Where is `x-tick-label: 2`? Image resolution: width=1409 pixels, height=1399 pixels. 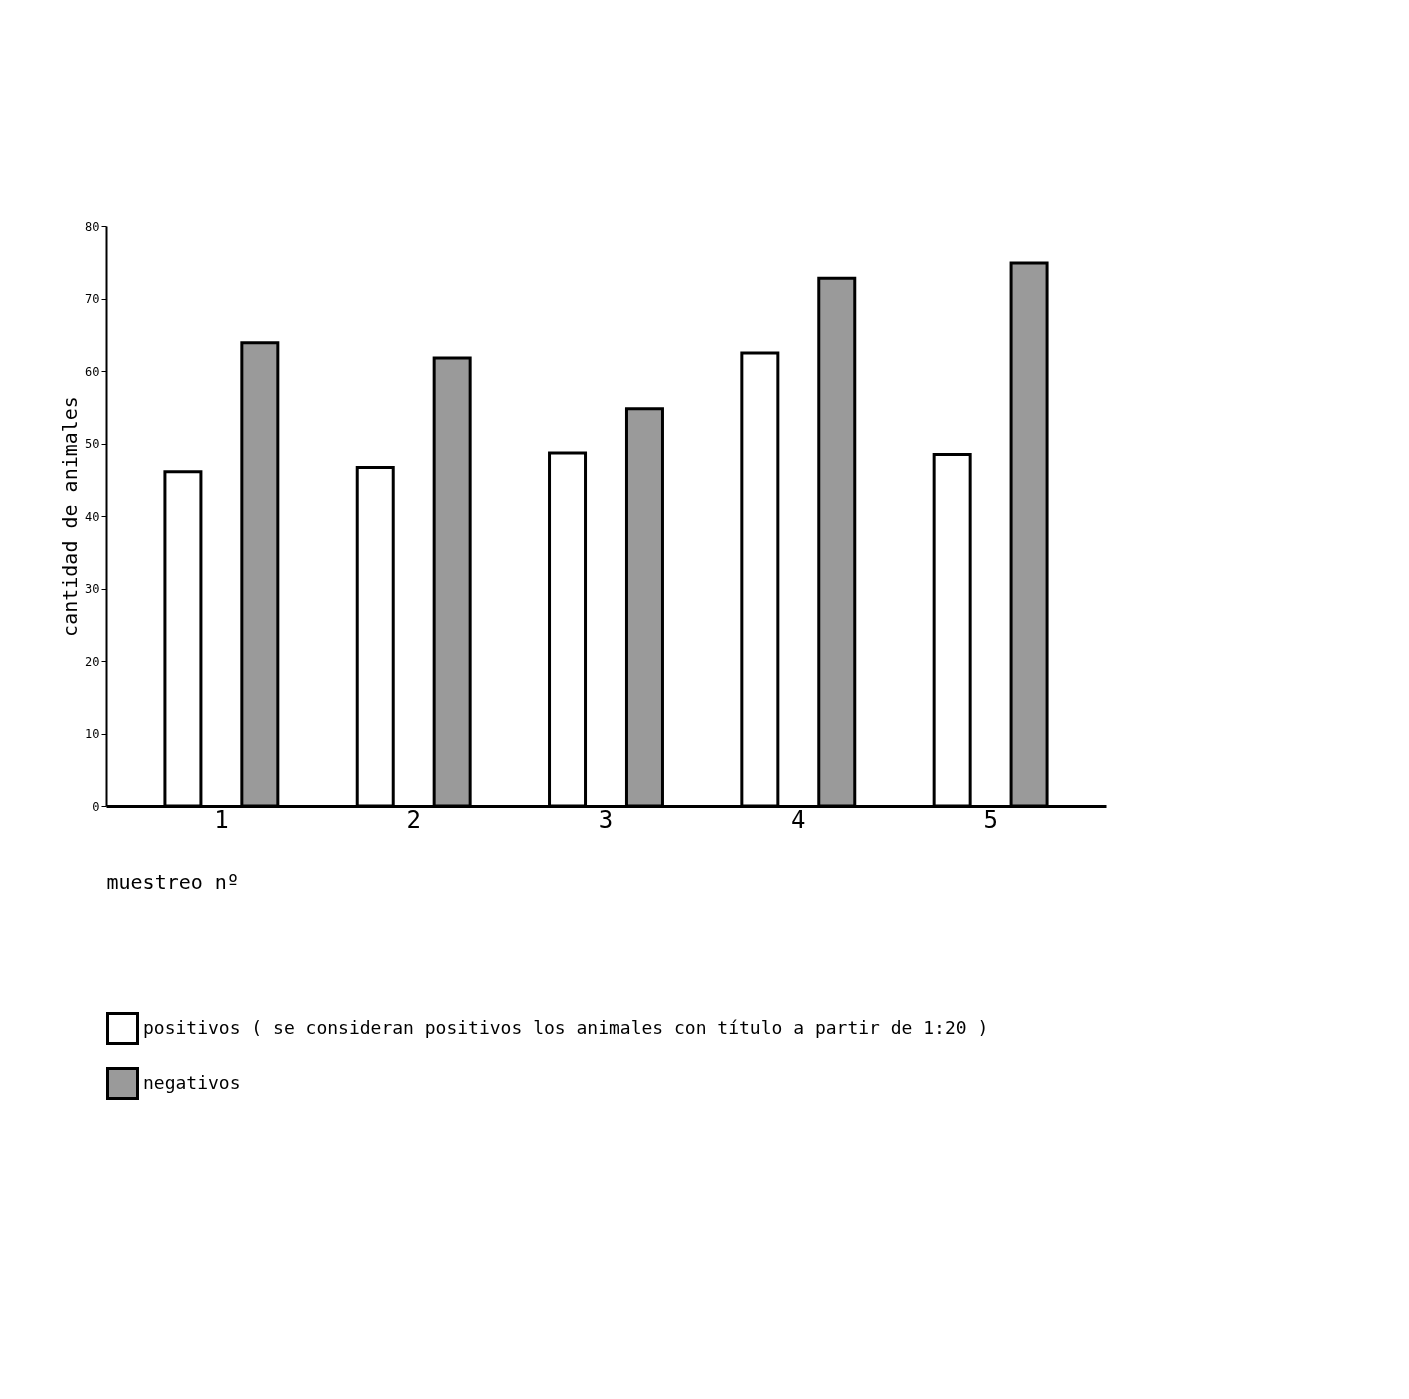 x-tick-label: 2 is located at coordinates (413, 819).